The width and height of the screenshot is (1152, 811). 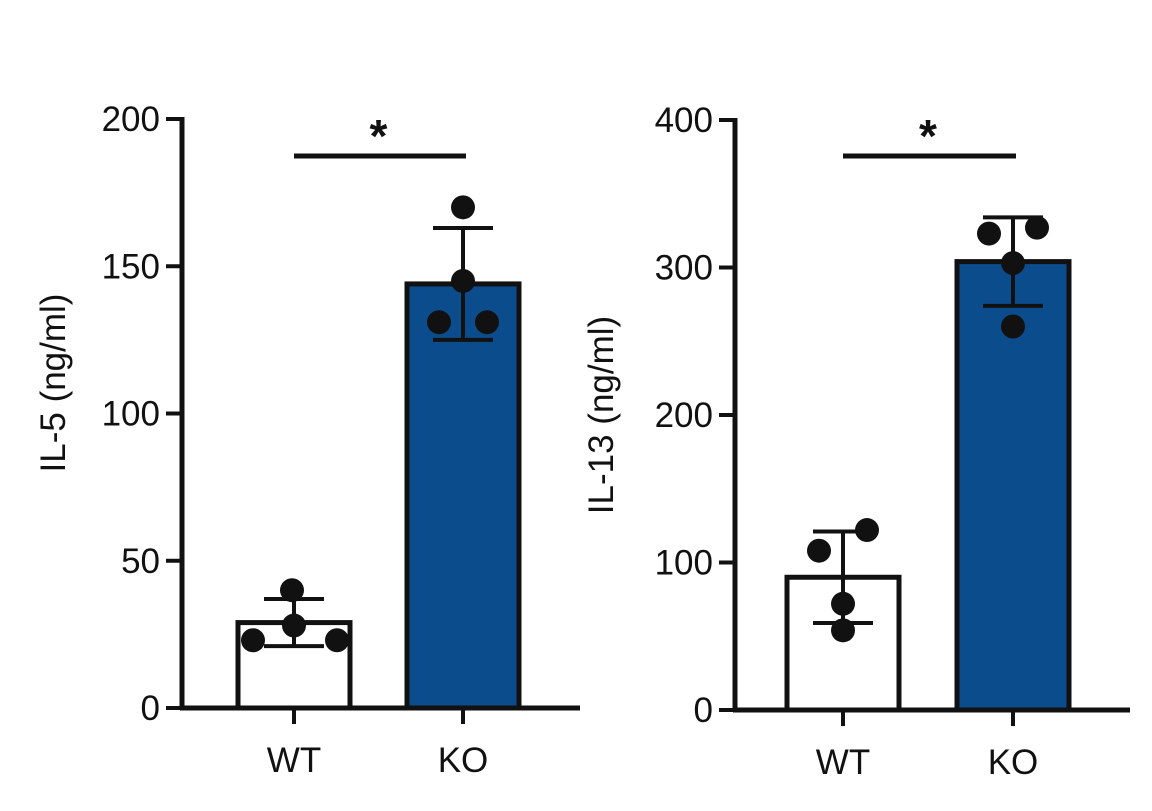 I want to click on il13-y-tick-label: 0, so click(x=703, y=710).